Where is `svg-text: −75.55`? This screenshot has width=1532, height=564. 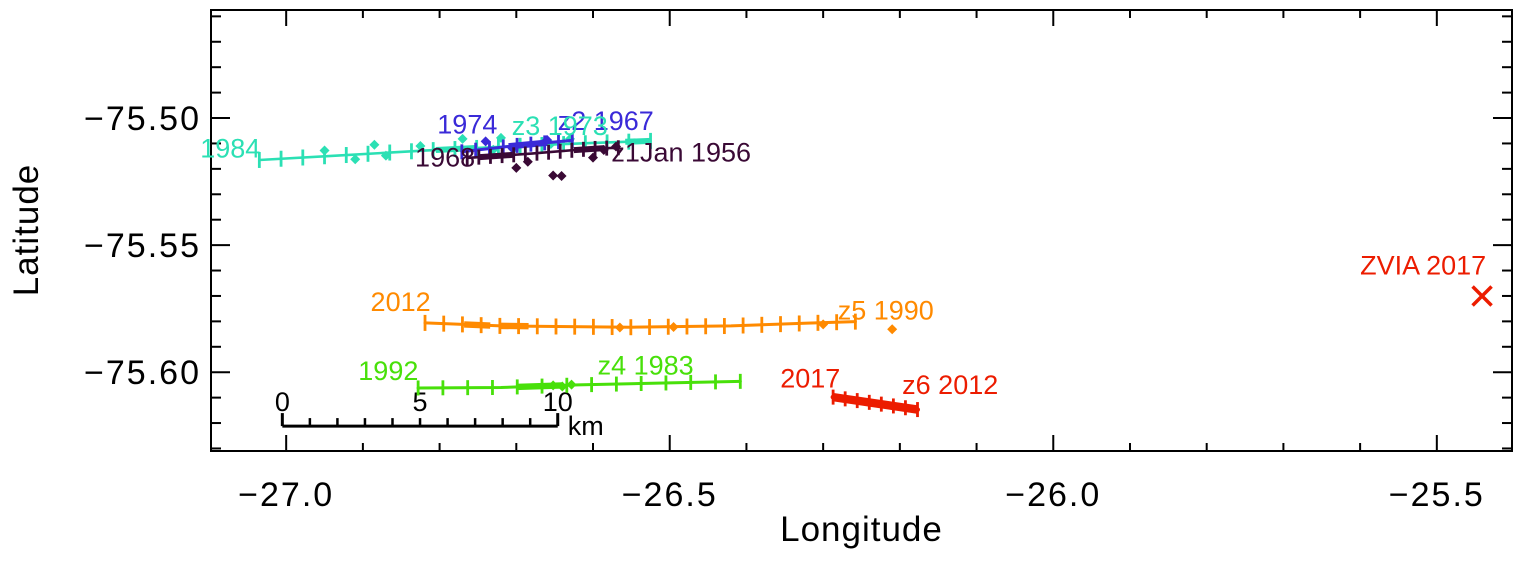
svg-text: −75.55 is located at coordinates (142, 246).